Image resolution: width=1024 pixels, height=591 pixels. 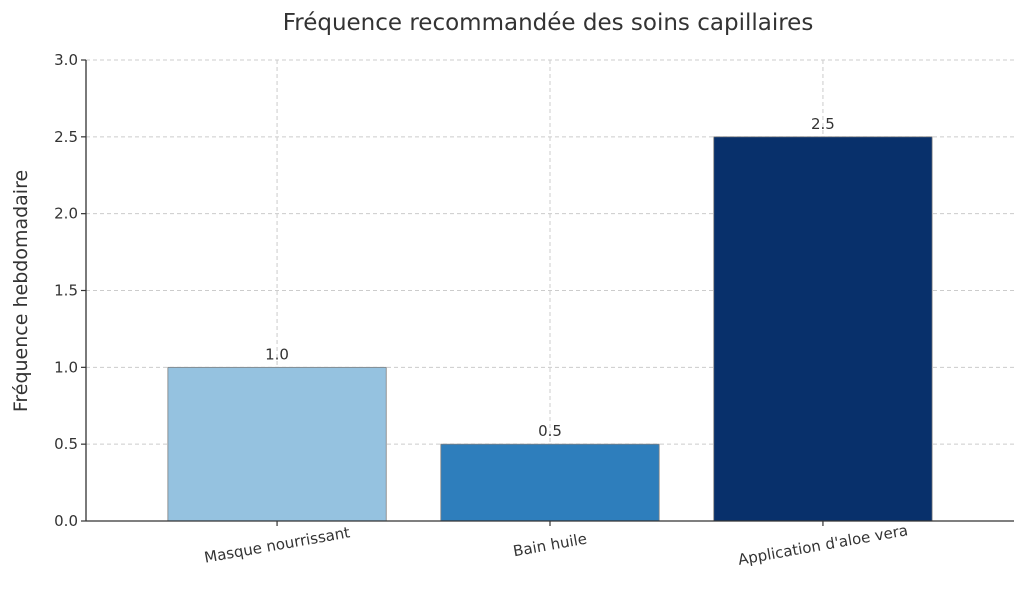 I want to click on x-tick-label-3: Application d'aloe vera, so click(x=823, y=545).